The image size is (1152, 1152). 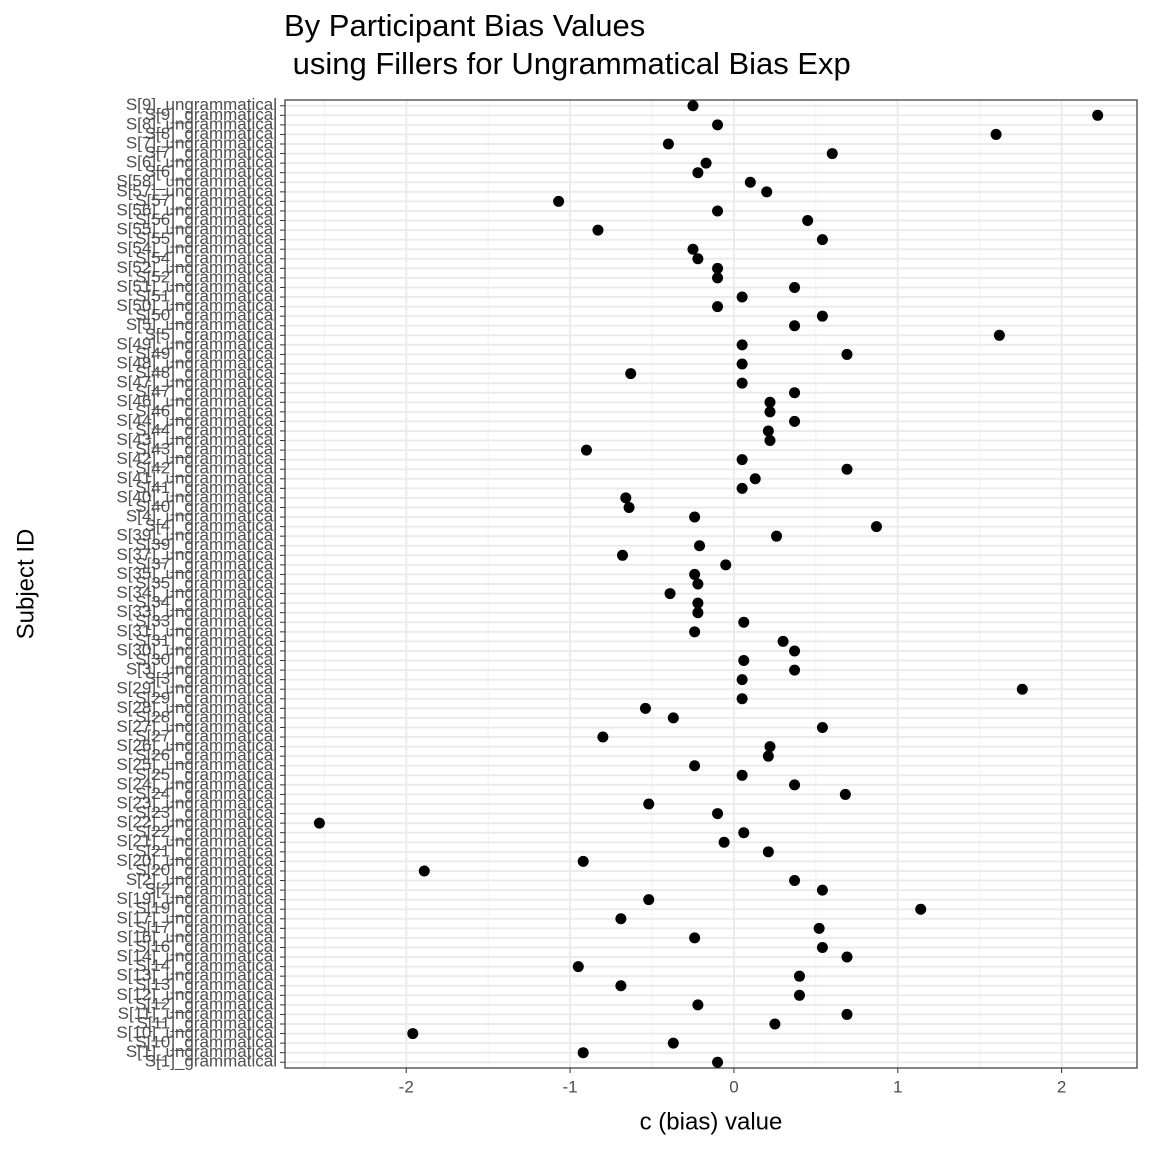 I want to click on y-tick-label: S[7]_grammatical, so click(x=211, y=152).